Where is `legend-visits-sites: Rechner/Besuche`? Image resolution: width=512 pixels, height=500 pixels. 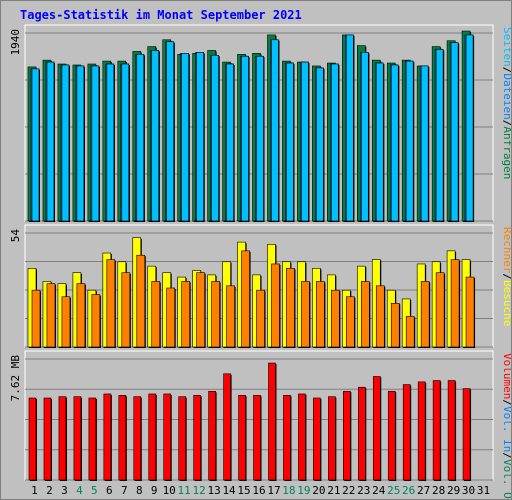 legend-visits-sites: Rechner/Besuche is located at coordinates (506, 276).